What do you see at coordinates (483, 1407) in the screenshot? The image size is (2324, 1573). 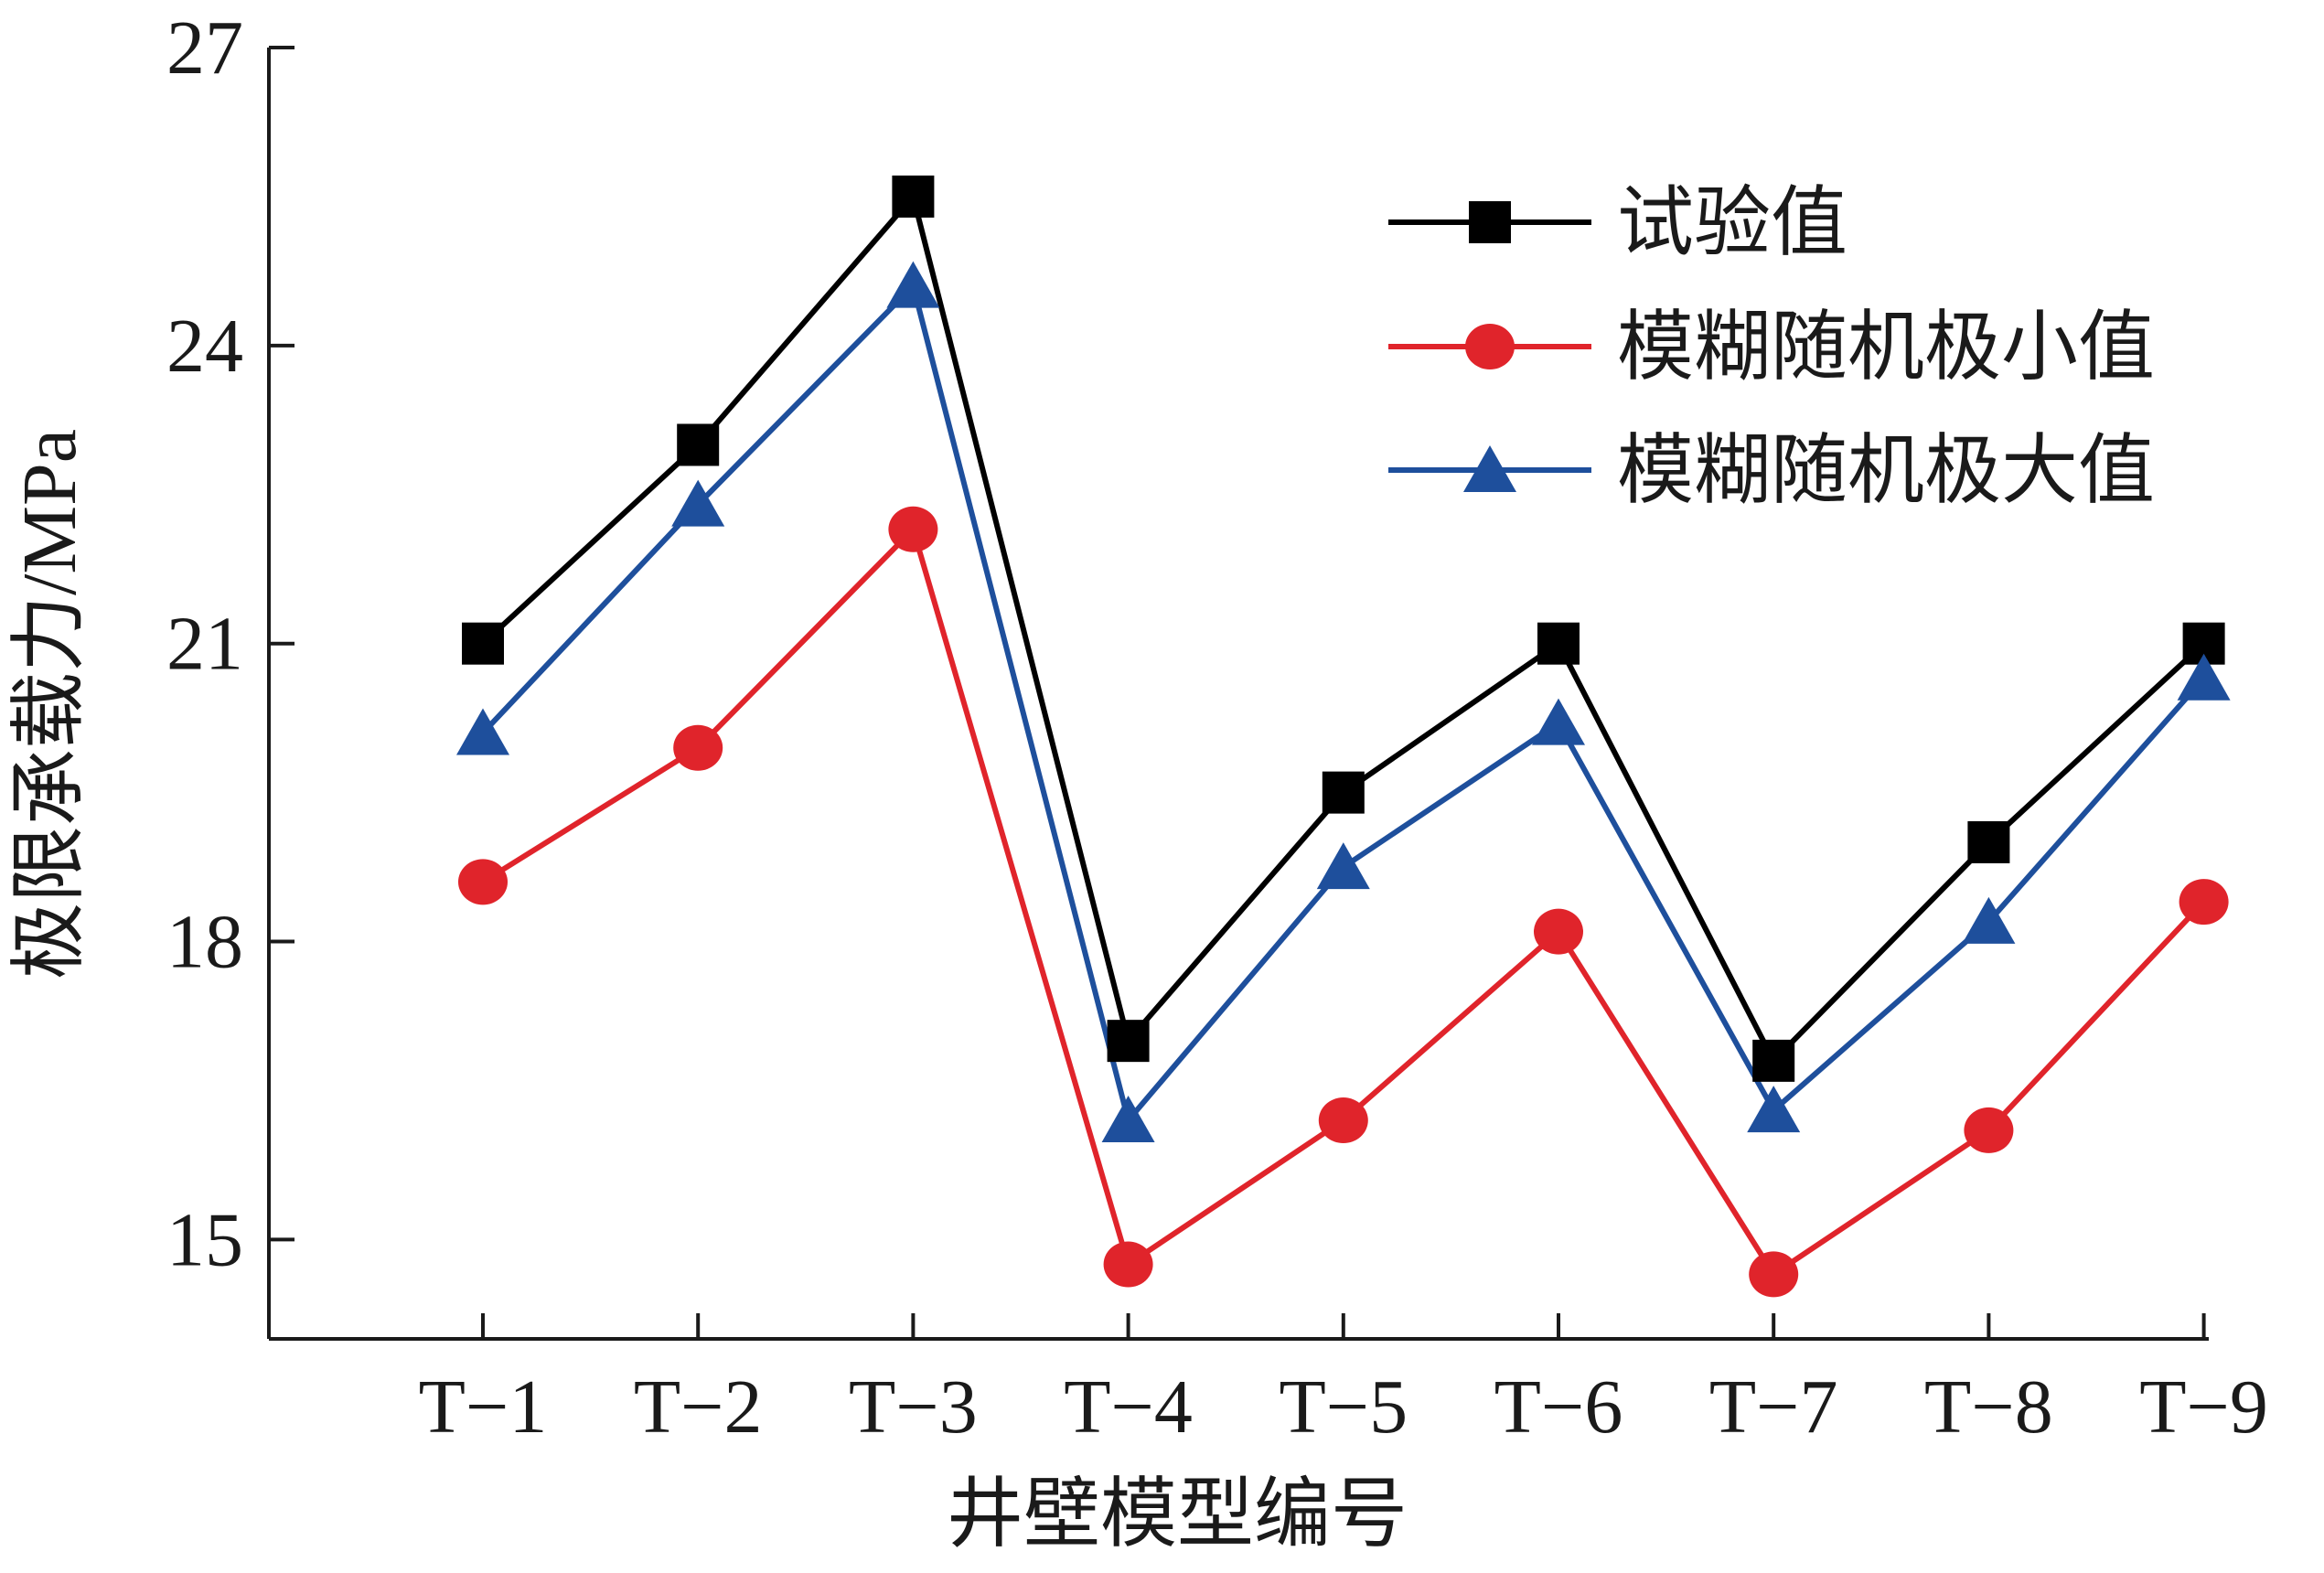 I see `x-tick-label: T−1` at bounding box center [483, 1407].